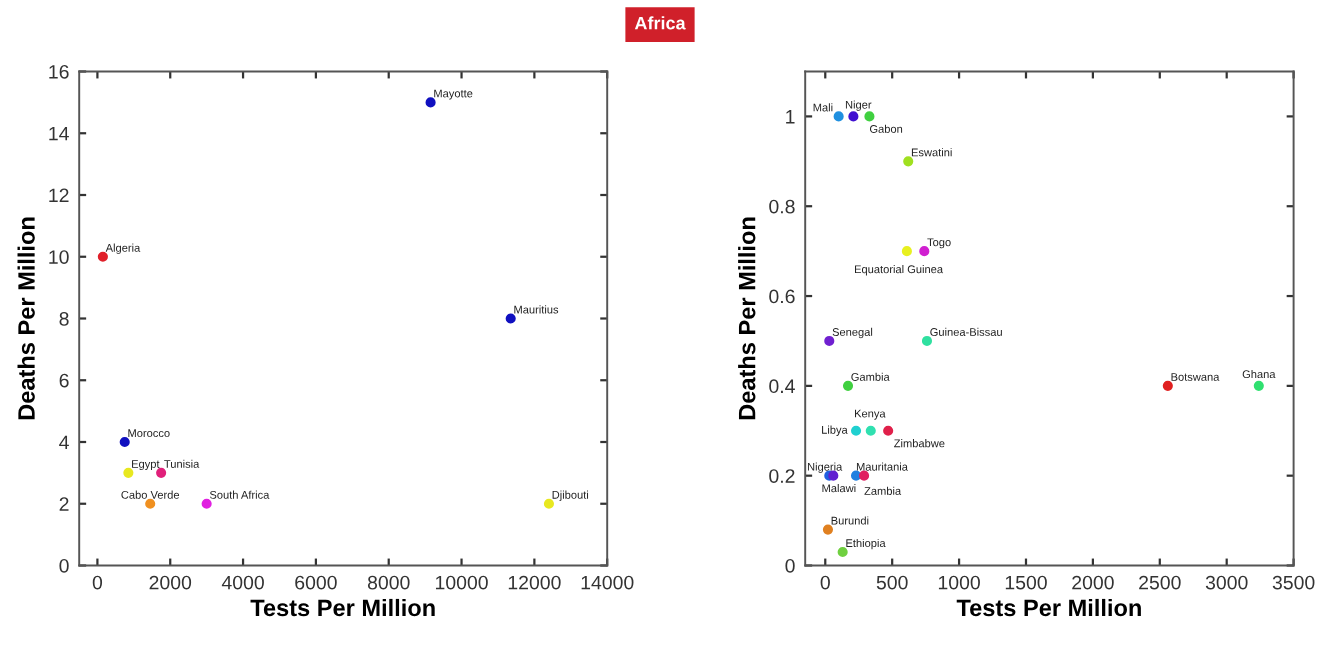  What do you see at coordinates (64, 380) in the screenshot?
I see `y-tick-label: 6` at bounding box center [64, 380].